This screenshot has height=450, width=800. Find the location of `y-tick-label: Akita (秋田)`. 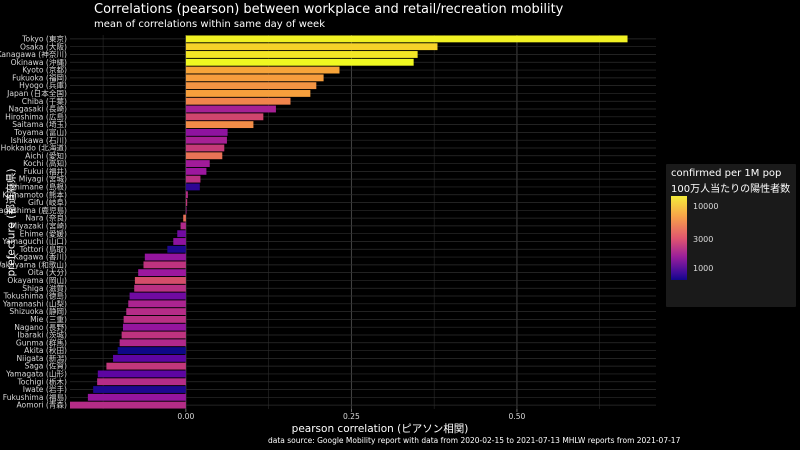

y-tick-label: Akita (秋田) is located at coordinates (45, 350).